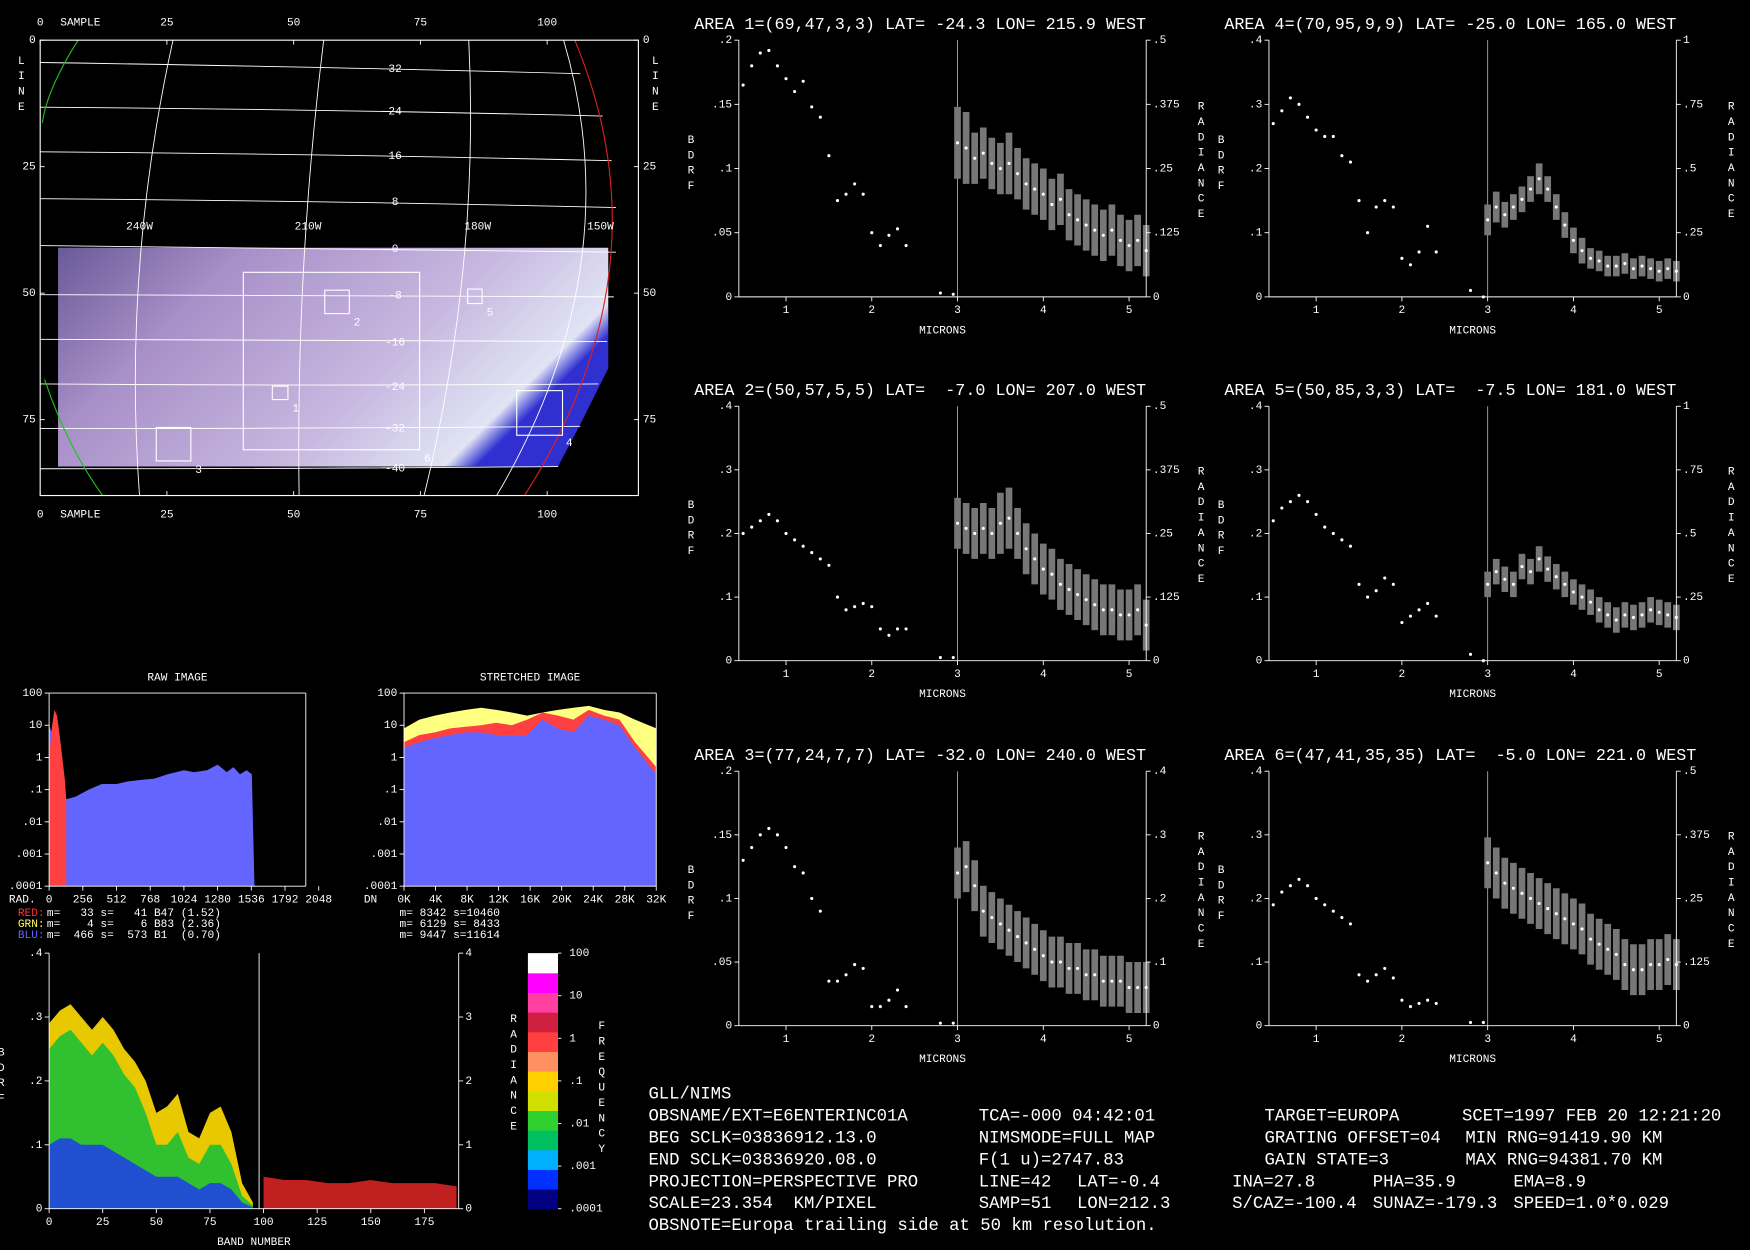 This screenshot has width=1750, height=1250. Describe the element at coordinates (1043, 1040) in the screenshot. I see `x-tick-label: 4` at that location.